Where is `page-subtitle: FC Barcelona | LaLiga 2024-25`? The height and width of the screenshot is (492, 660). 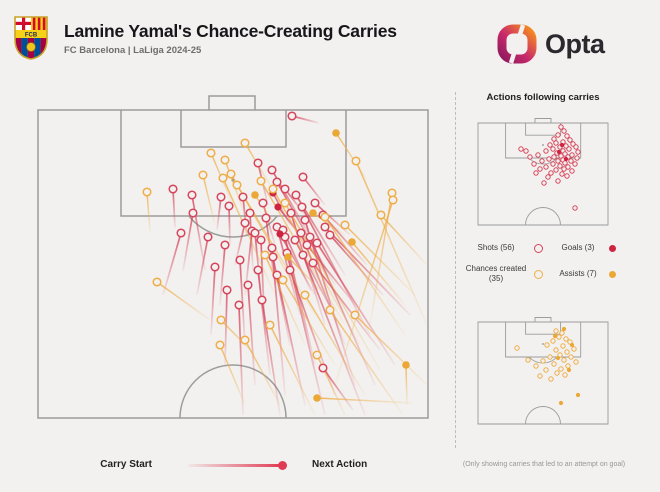
page-subtitle: FC Barcelona | LaLiga 2024-25 is located at coordinates (133, 50).